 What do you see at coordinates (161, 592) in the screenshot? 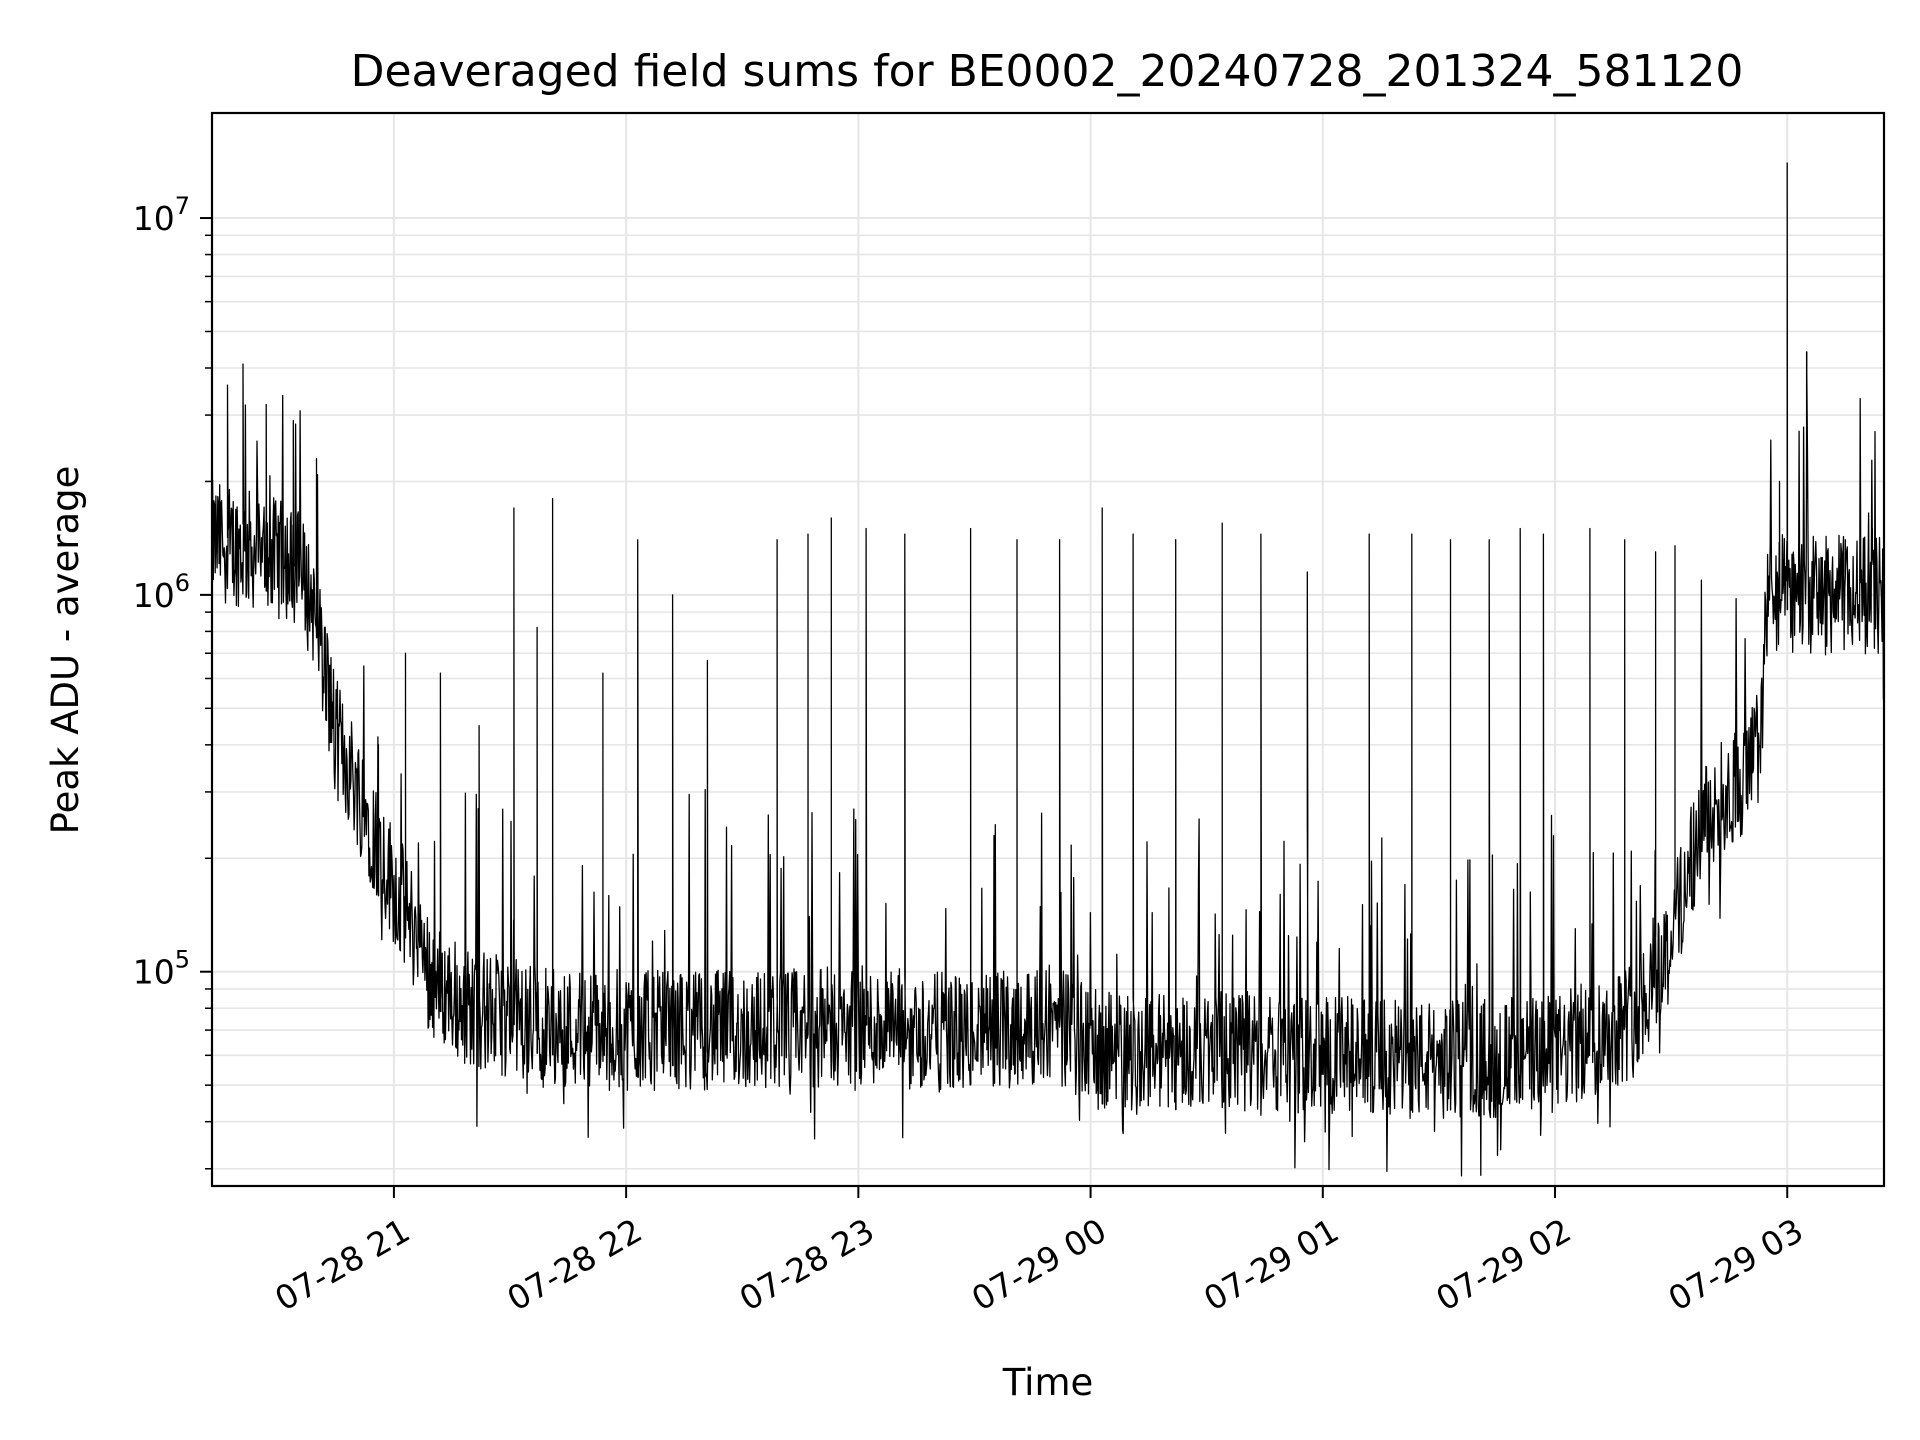
I see `y-tick-label: 10⁶` at bounding box center [161, 592].